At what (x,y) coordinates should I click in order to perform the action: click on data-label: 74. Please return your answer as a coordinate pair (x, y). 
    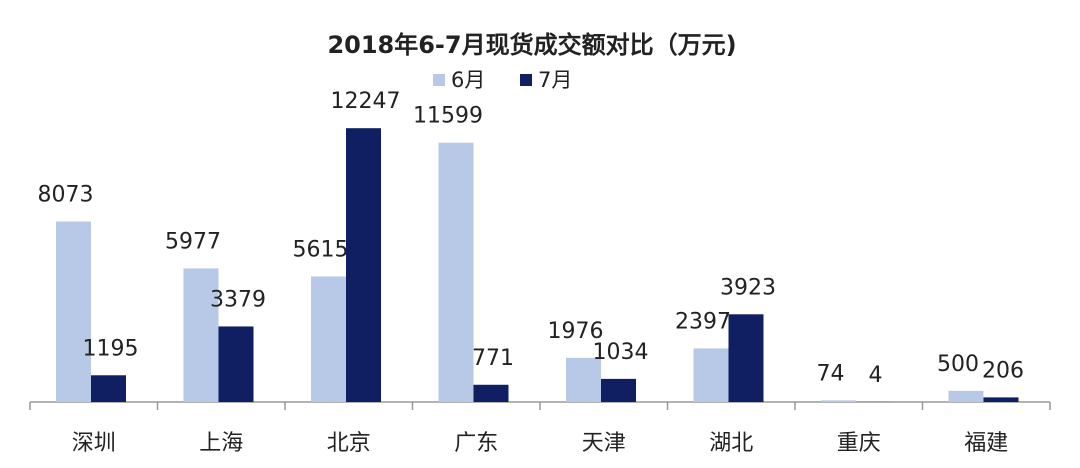
    Looking at the image, I should click on (831, 373).